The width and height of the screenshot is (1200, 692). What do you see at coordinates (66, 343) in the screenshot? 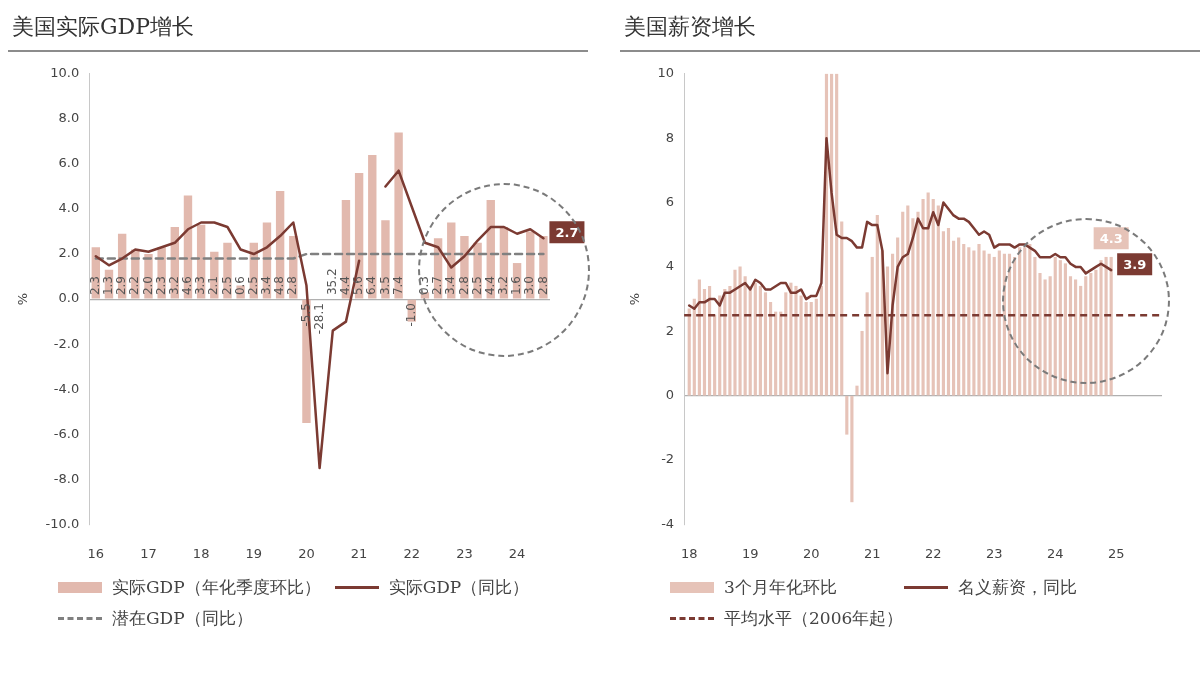
I see `y-tick-label: -2.0` at bounding box center [66, 343].